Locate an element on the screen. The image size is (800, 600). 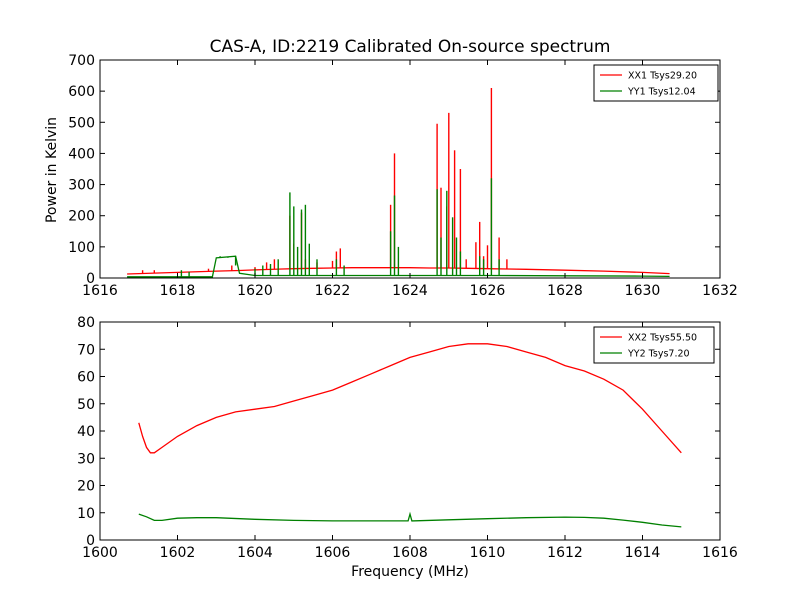
top-ylabel: Power in Kelvin is located at coordinates (52, 170).